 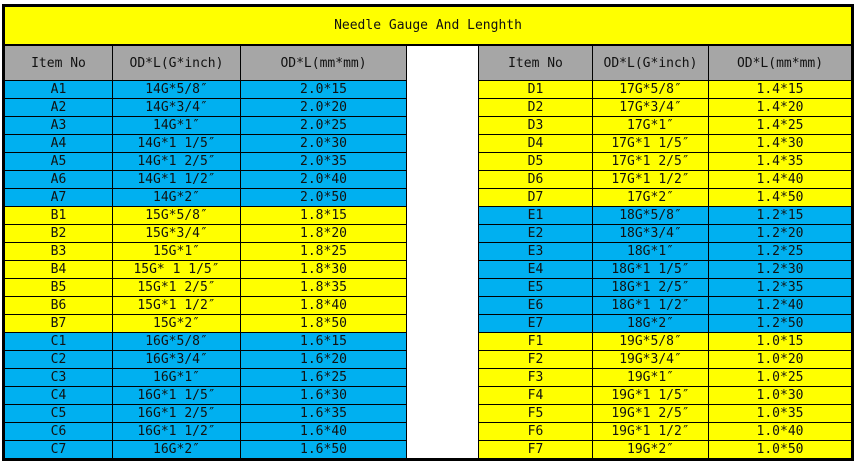 What do you see at coordinates (535, 197) in the screenshot?
I see `item-no-cell: D7` at bounding box center [535, 197].